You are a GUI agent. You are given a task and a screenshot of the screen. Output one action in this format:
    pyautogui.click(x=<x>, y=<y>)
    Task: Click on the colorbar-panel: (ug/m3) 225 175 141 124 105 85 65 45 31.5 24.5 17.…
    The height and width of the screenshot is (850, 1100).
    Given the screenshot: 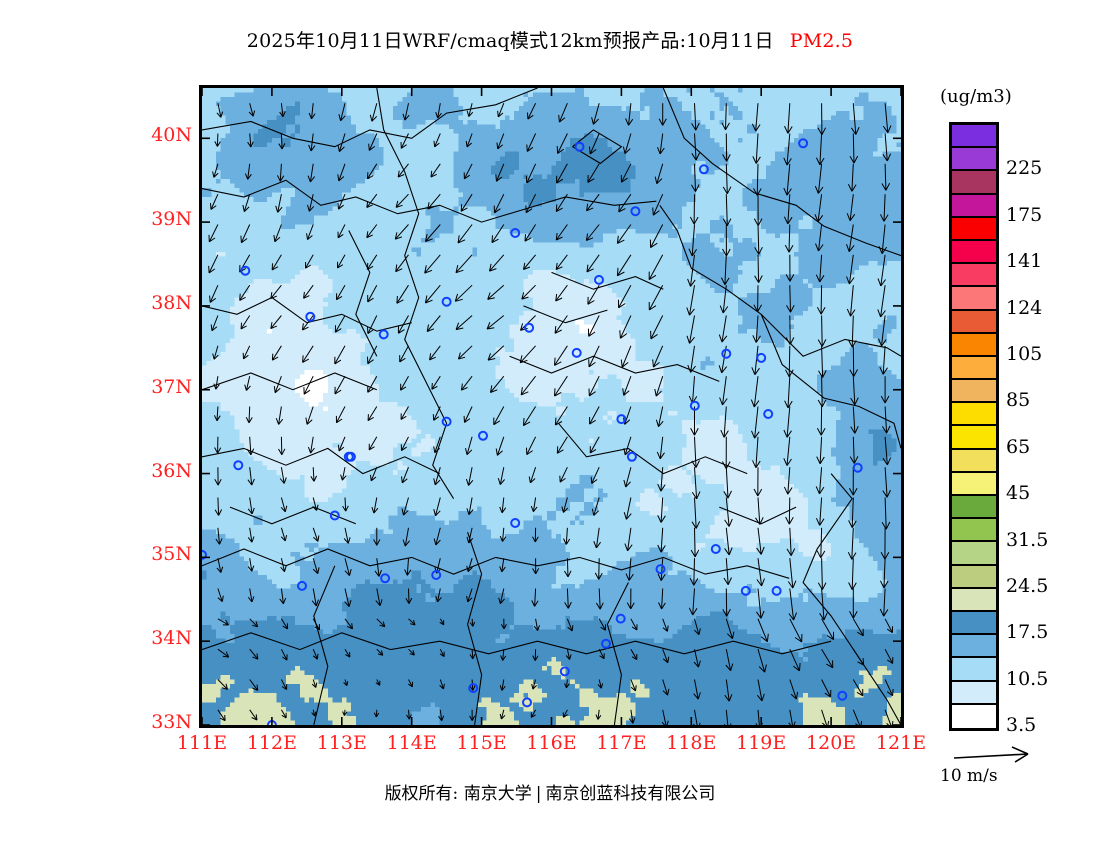 What is the action you would take?
    pyautogui.click(x=1015, y=436)
    